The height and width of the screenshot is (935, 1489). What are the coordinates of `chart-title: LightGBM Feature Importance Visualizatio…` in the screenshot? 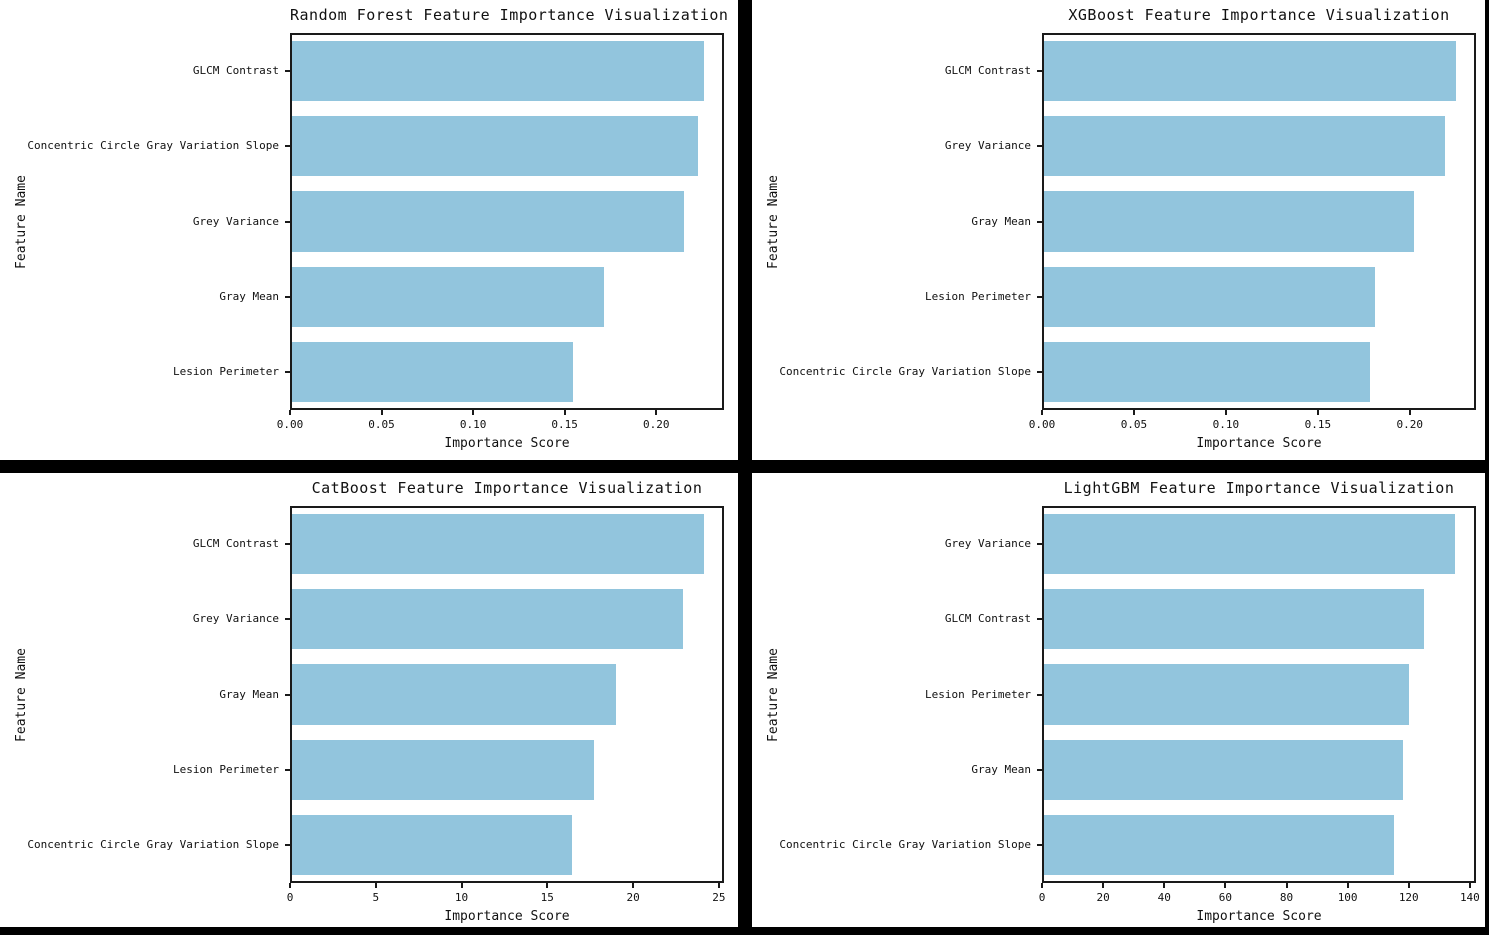 It's located at (1259, 488).